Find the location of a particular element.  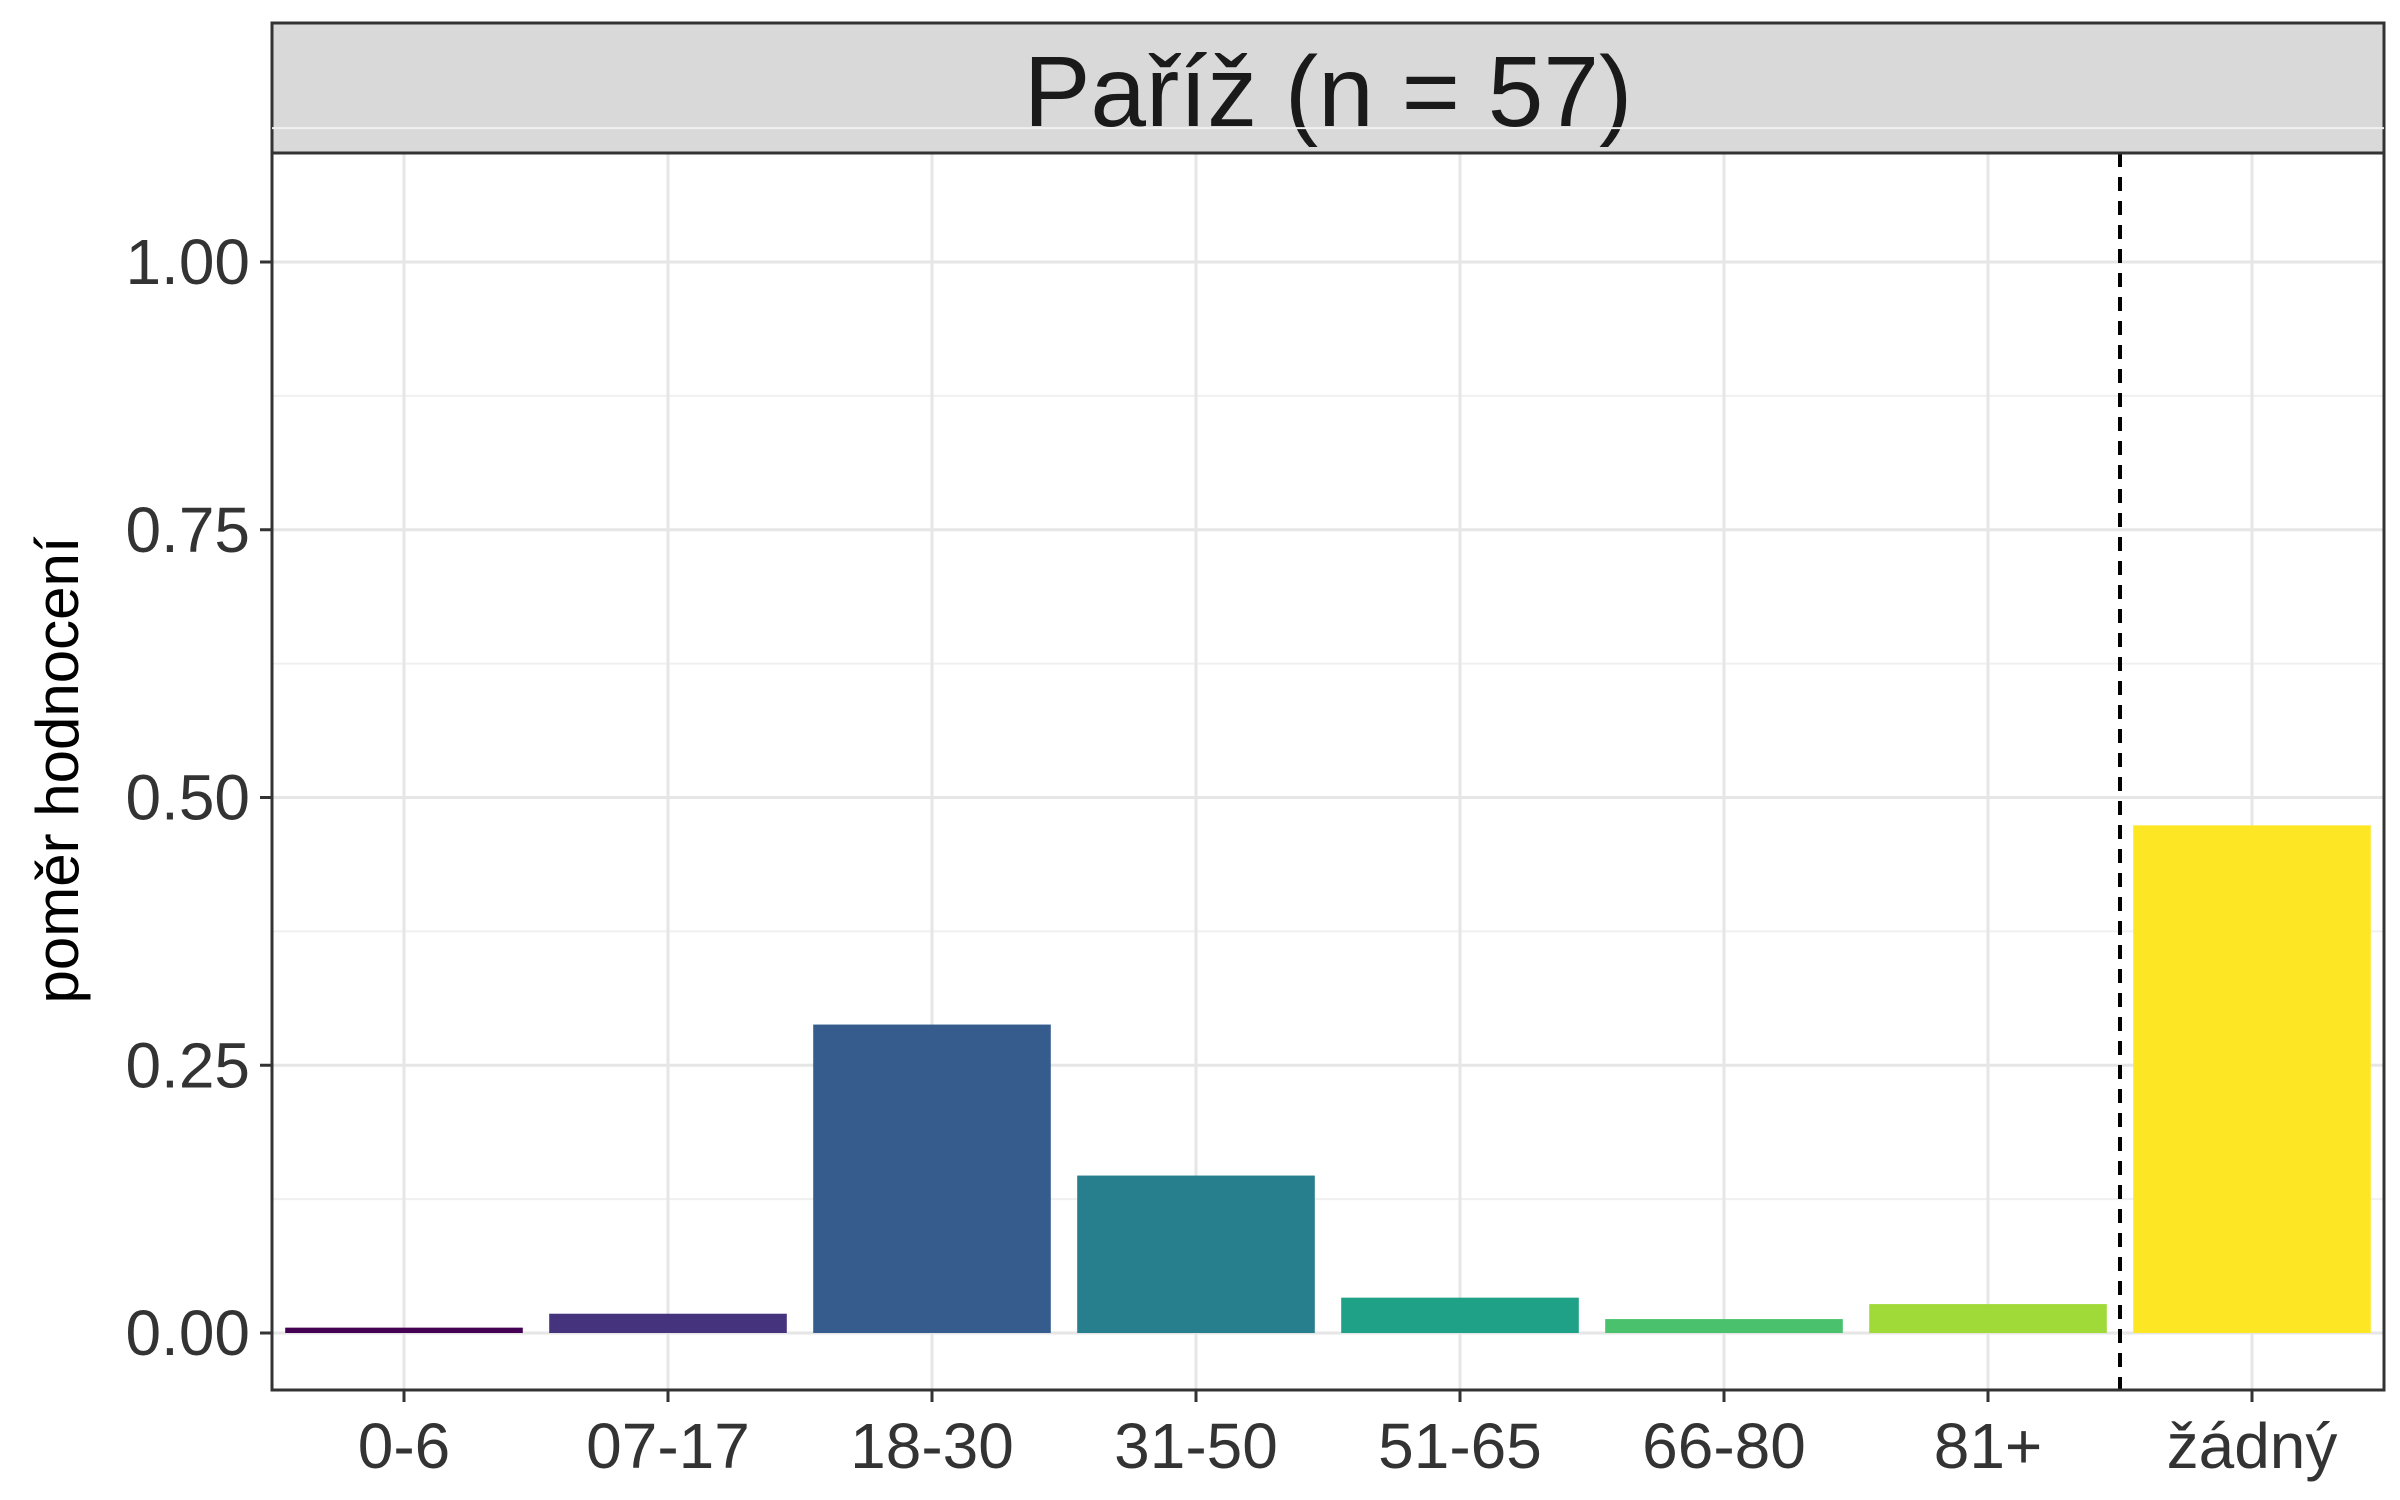

x-tick-label: 66-80 is located at coordinates (1724, 1446).